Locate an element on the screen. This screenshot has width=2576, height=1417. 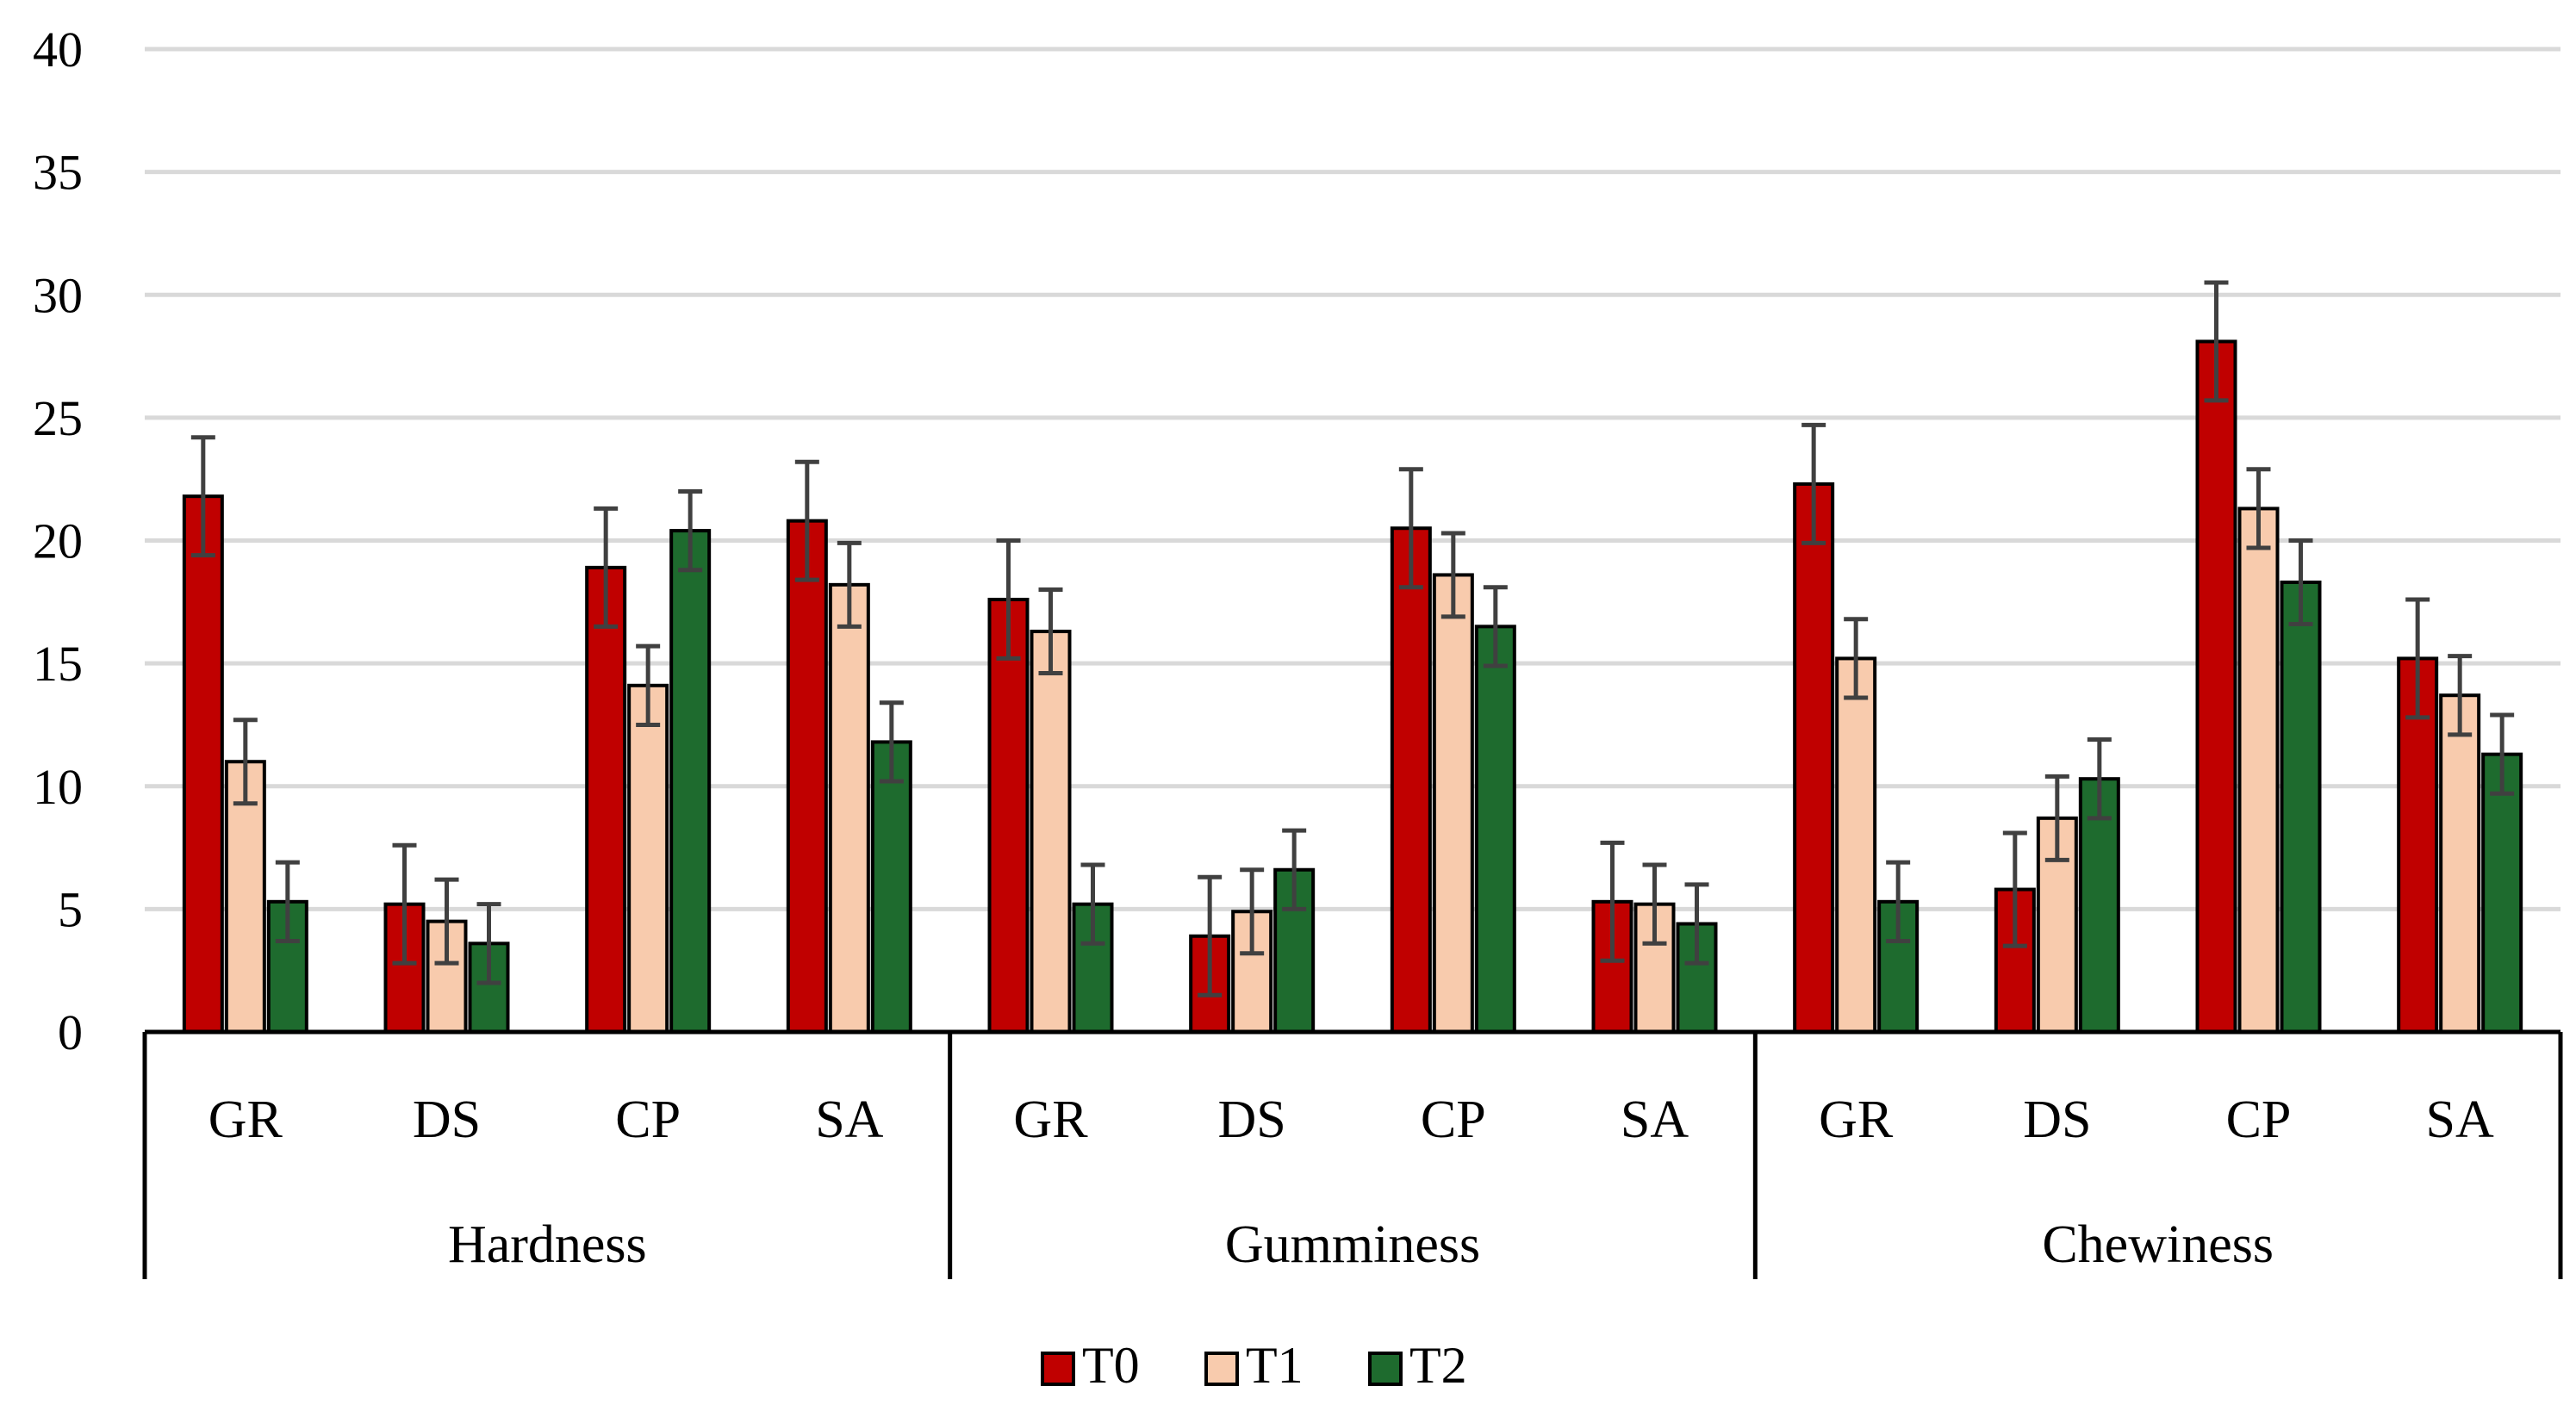
y-axis: 0 5 10 15 20 25 30 35 40 is located at coordinates (58, 541).